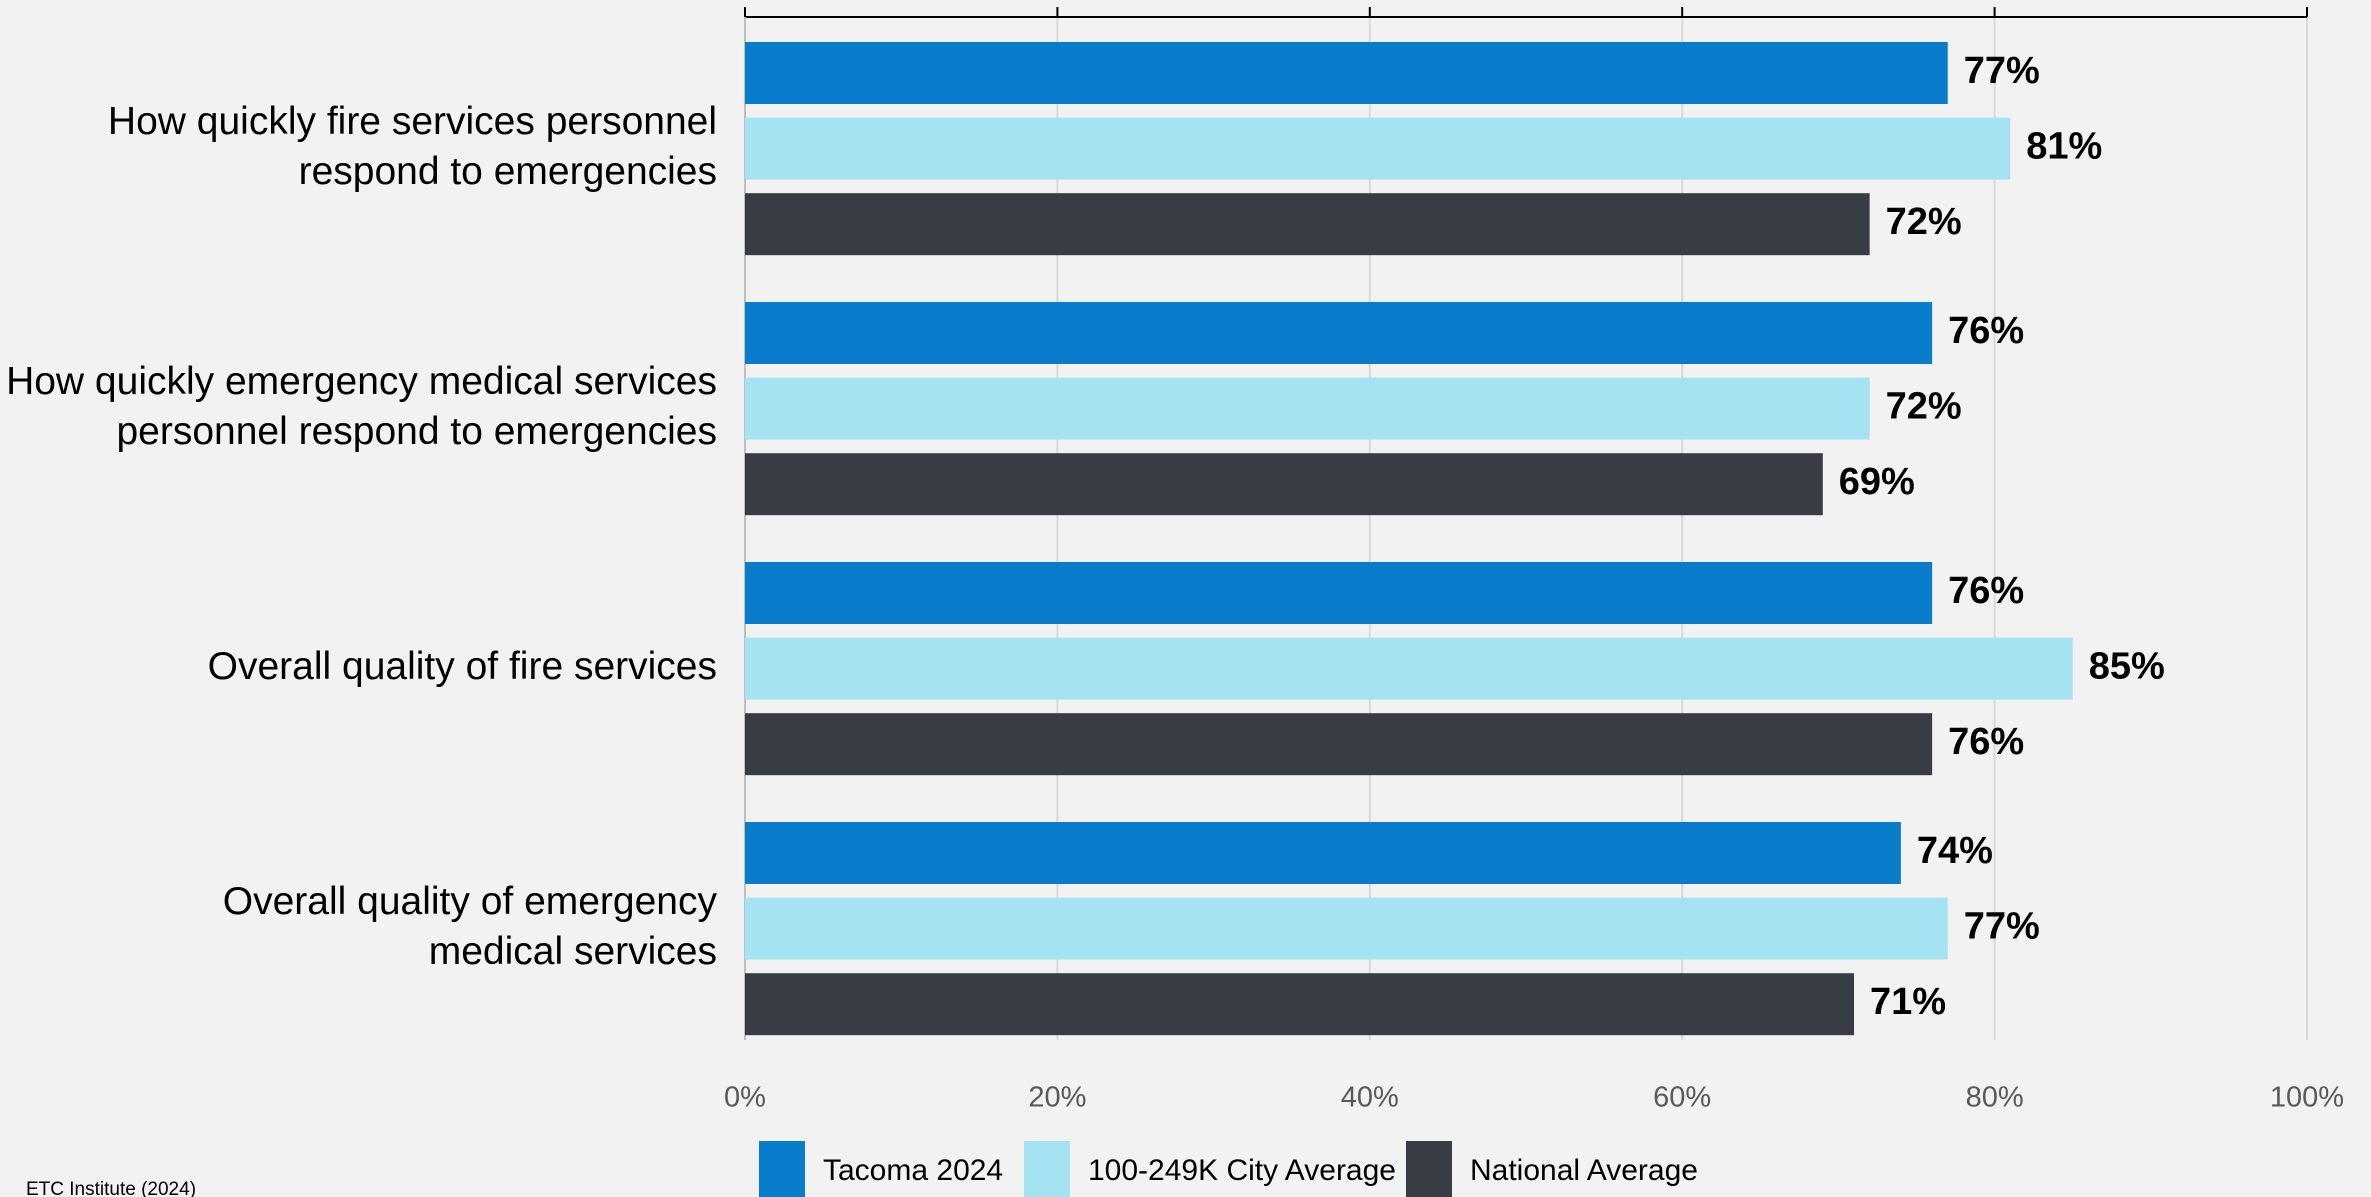  I want to click on x-tick-label: 0%, so click(745, 1098).